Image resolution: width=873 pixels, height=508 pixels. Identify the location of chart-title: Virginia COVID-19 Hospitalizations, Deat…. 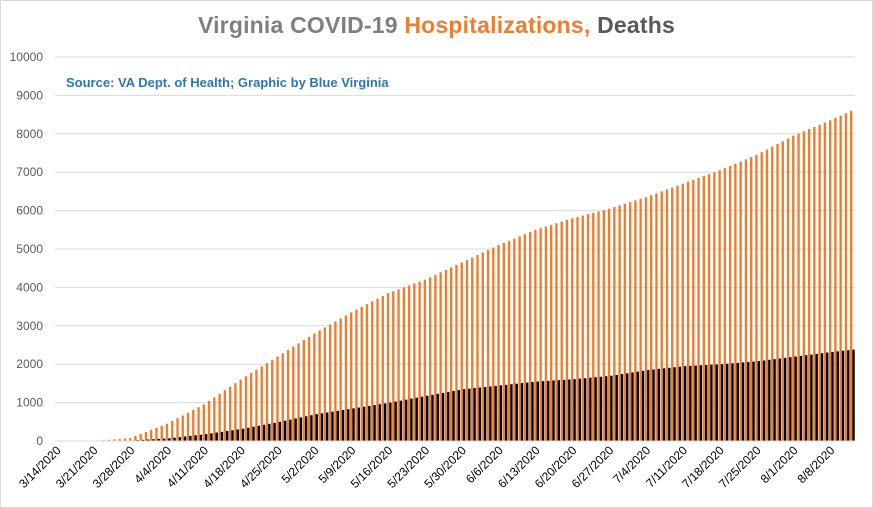
(436, 25).